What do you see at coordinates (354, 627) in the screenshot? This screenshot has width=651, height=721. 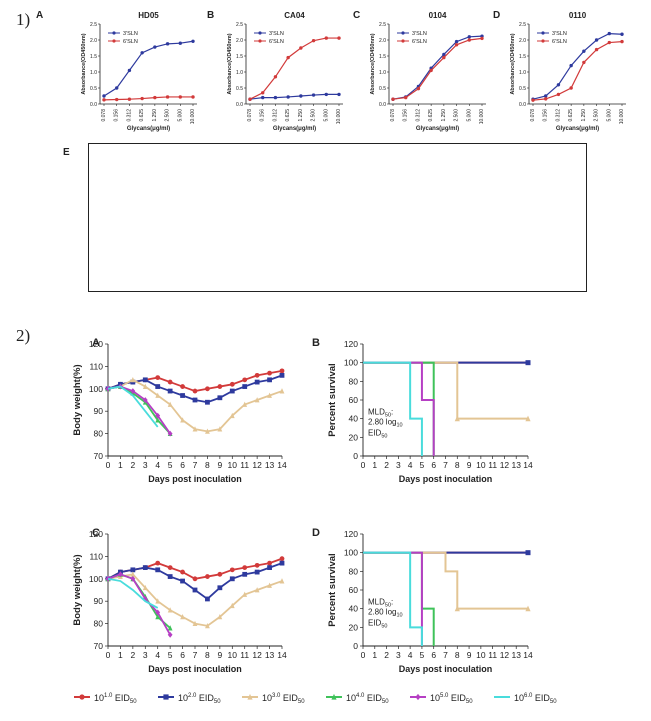 I see `y-tick-label: 20` at bounding box center [354, 627].